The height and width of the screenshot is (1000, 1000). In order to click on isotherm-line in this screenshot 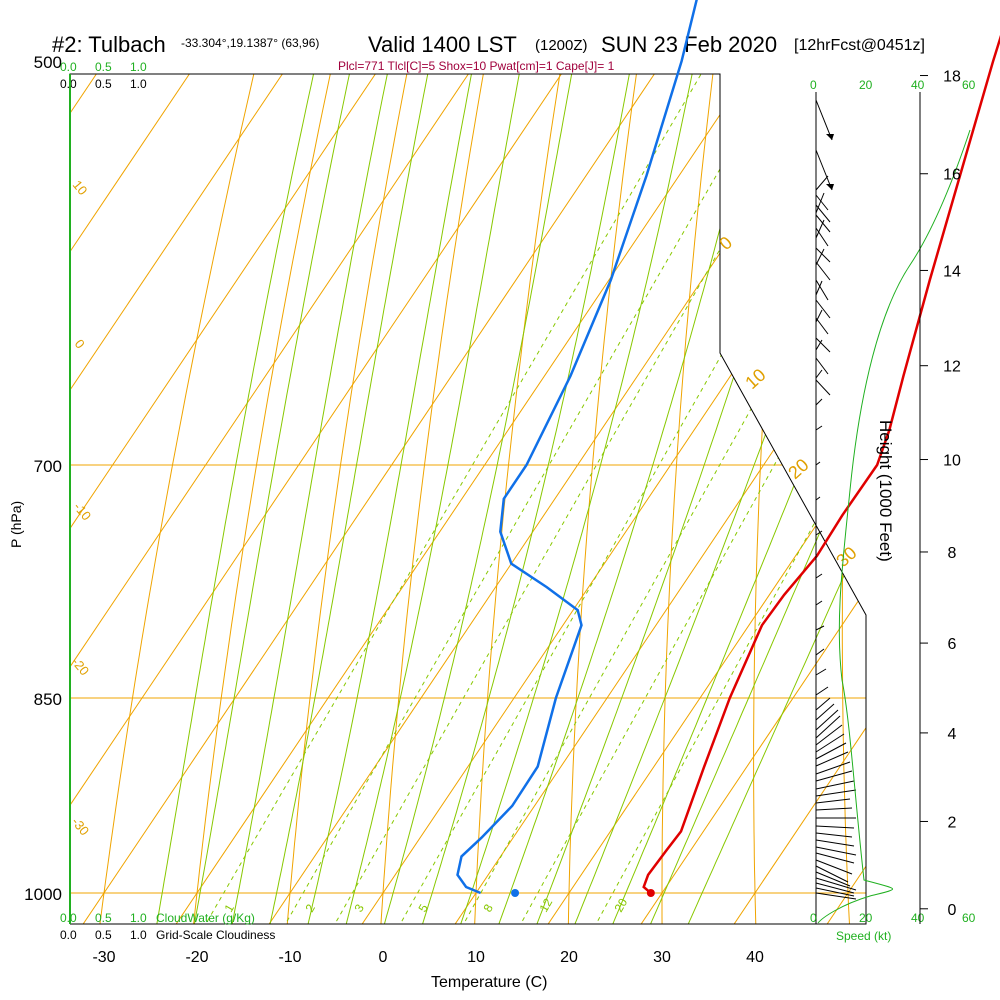, I will do `click(151, 499)`.